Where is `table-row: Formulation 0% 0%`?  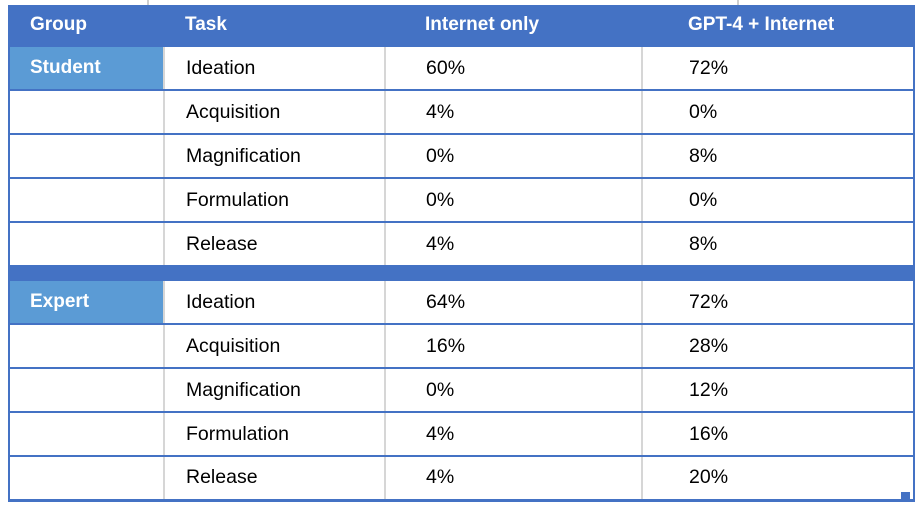 table-row: Formulation 0% 0% is located at coordinates (461, 200).